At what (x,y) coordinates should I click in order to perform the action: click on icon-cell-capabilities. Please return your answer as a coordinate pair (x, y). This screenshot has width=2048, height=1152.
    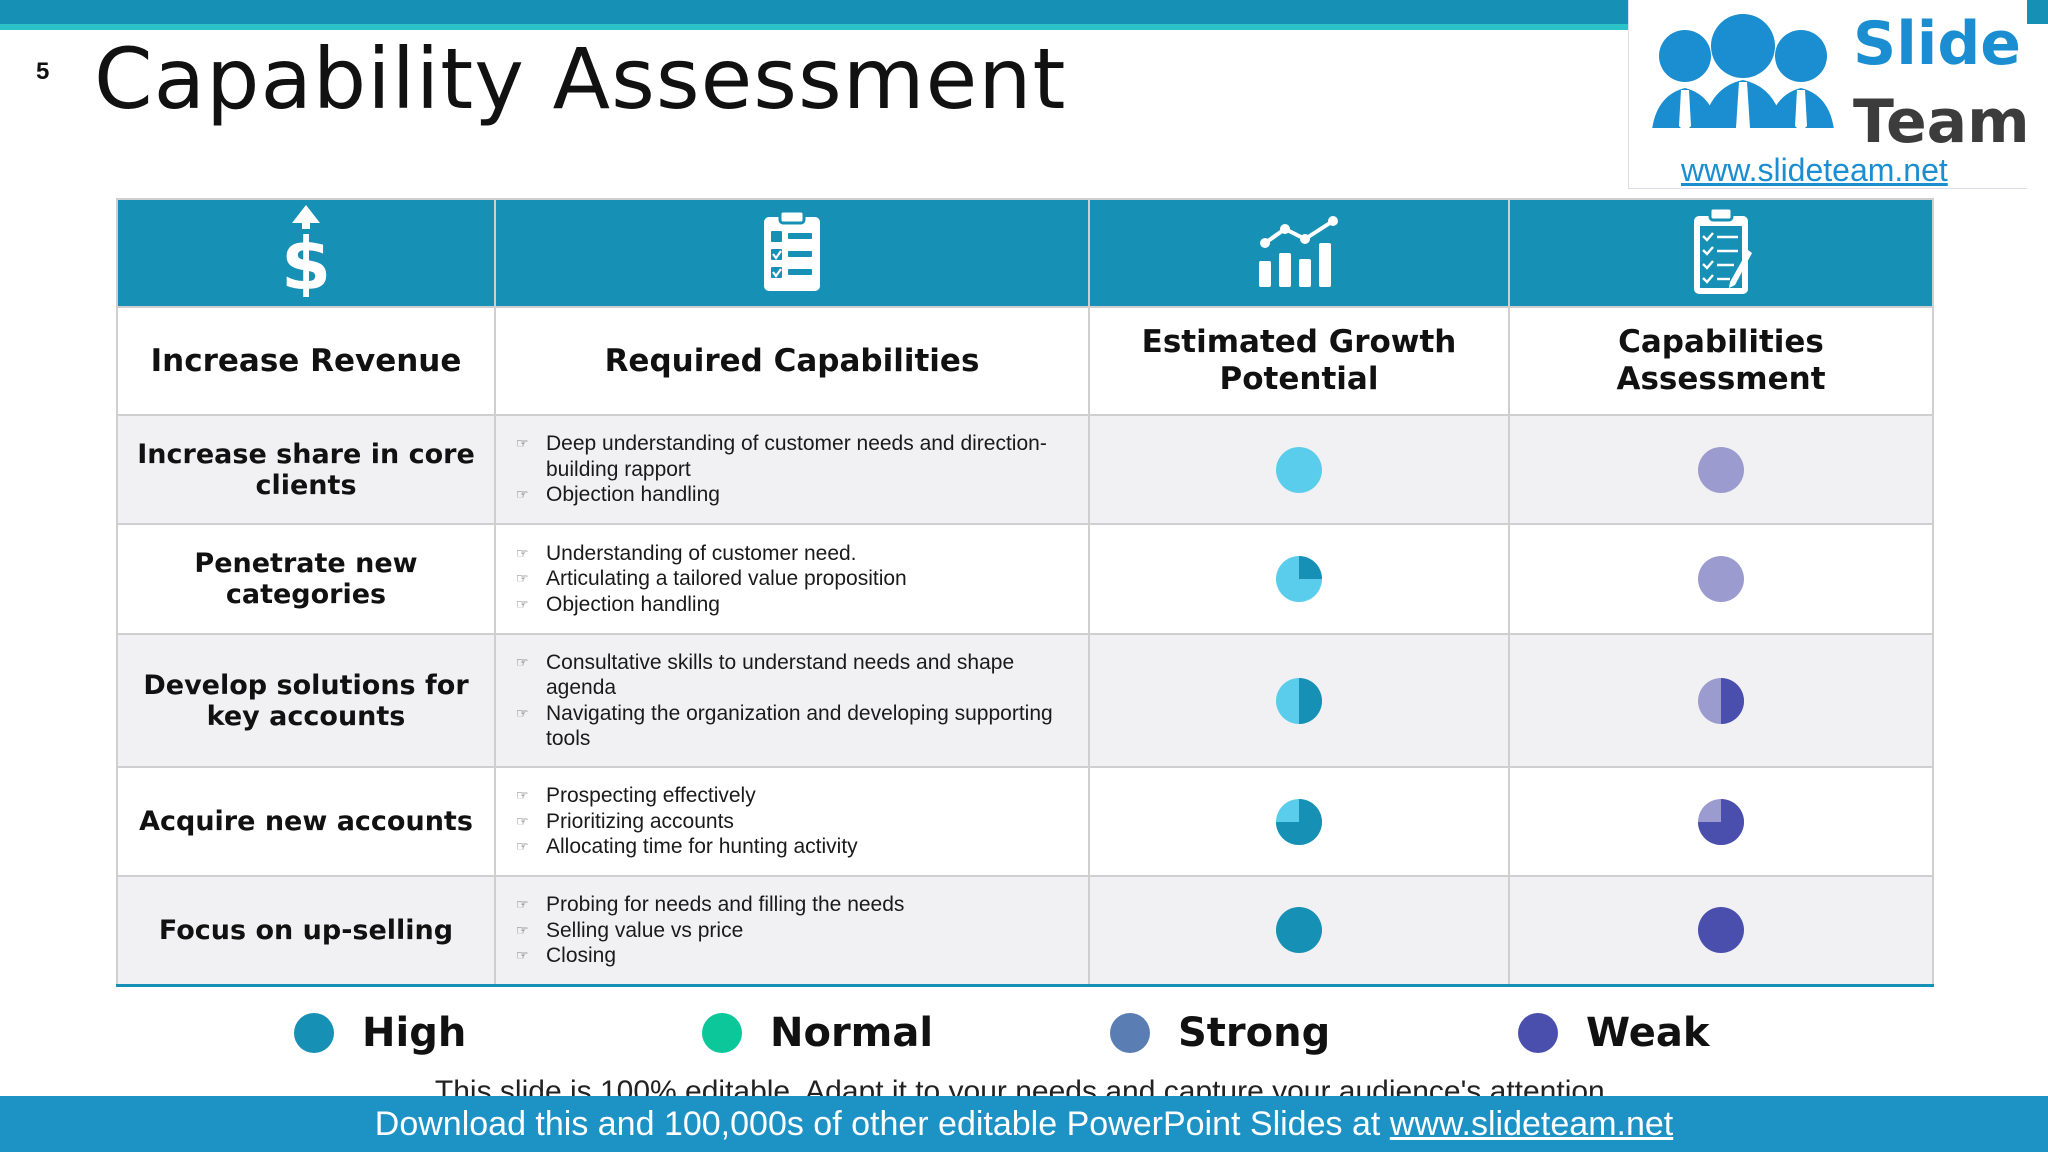
    Looking at the image, I should click on (792, 253).